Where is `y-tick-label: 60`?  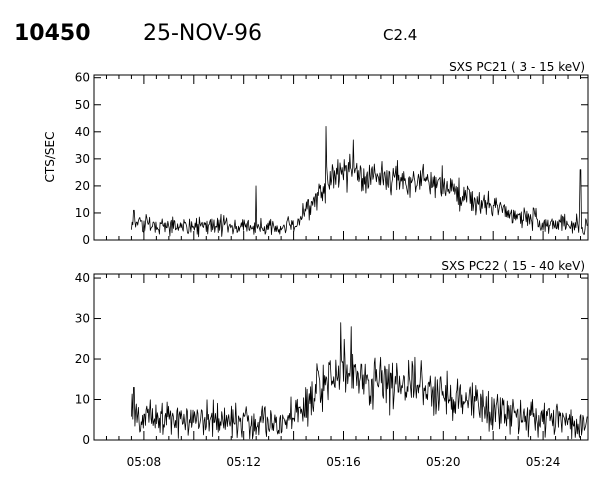 y-tick-label: 60 is located at coordinates (82, 78).